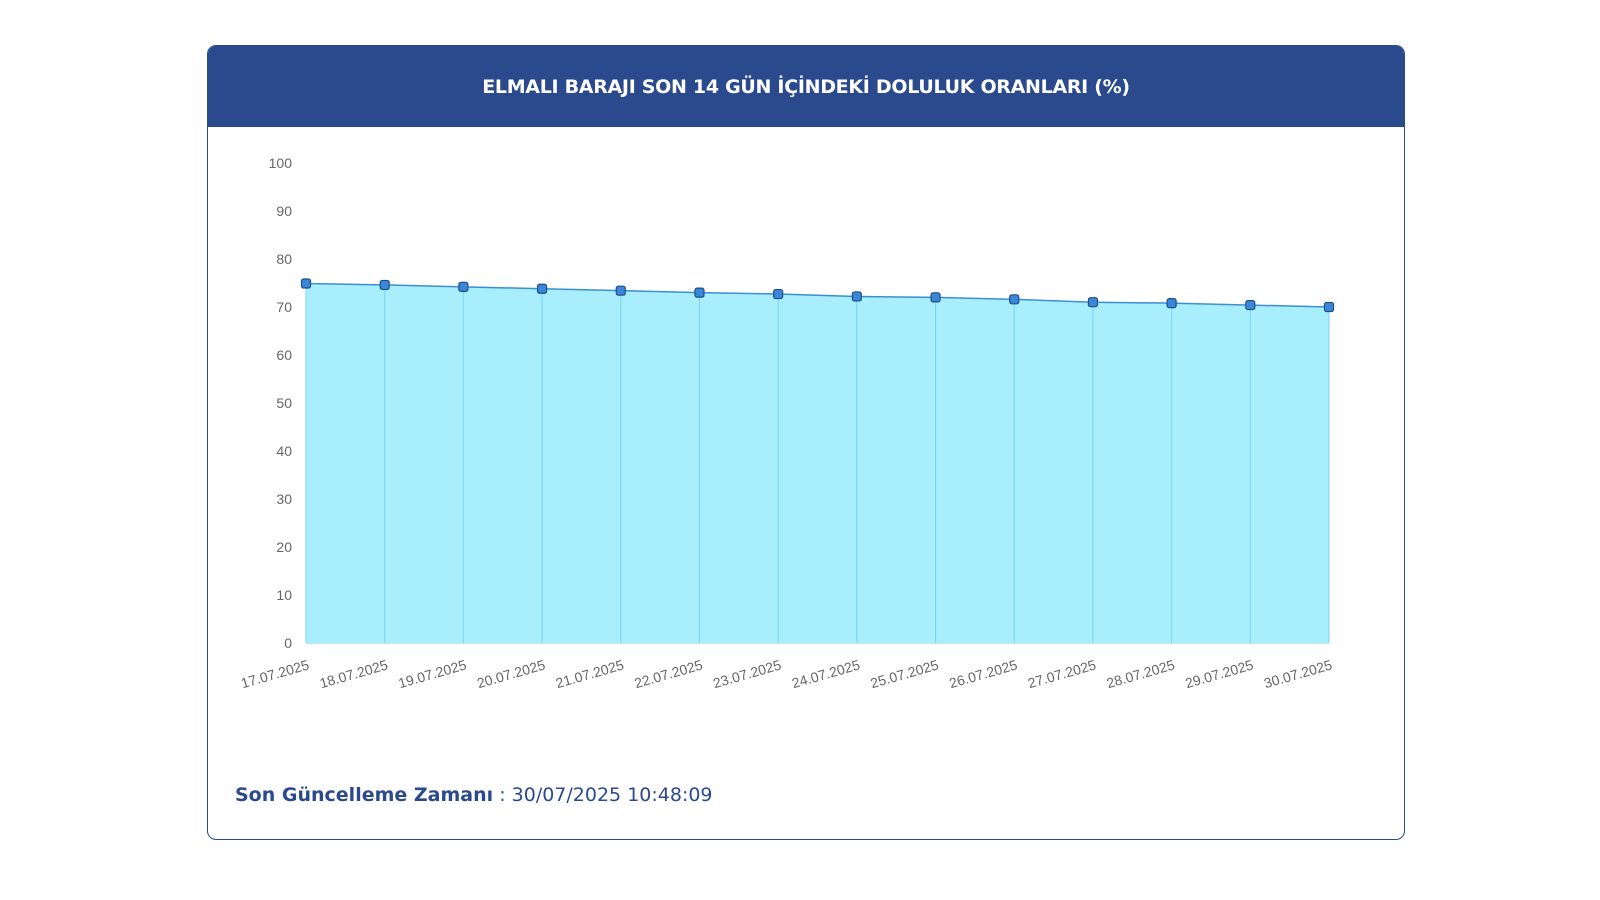 The image size is (1600, 900). What do you see at coordinates (275, 673) in the screenshot?
I see `x-tick-label: 17.07.2025` at bounding box center [275, 673].